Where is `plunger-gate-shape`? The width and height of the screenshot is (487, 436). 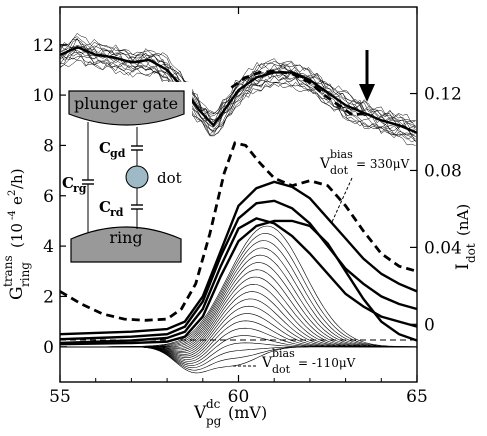
plunger-gate-shape is located at coordinates (126, 108).